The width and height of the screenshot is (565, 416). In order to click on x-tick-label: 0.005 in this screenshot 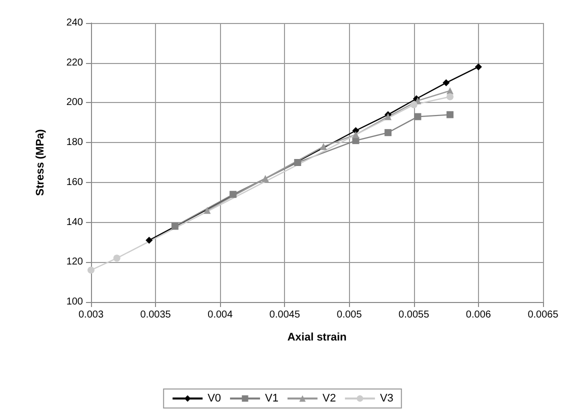, I will do `click(349, 315)`.